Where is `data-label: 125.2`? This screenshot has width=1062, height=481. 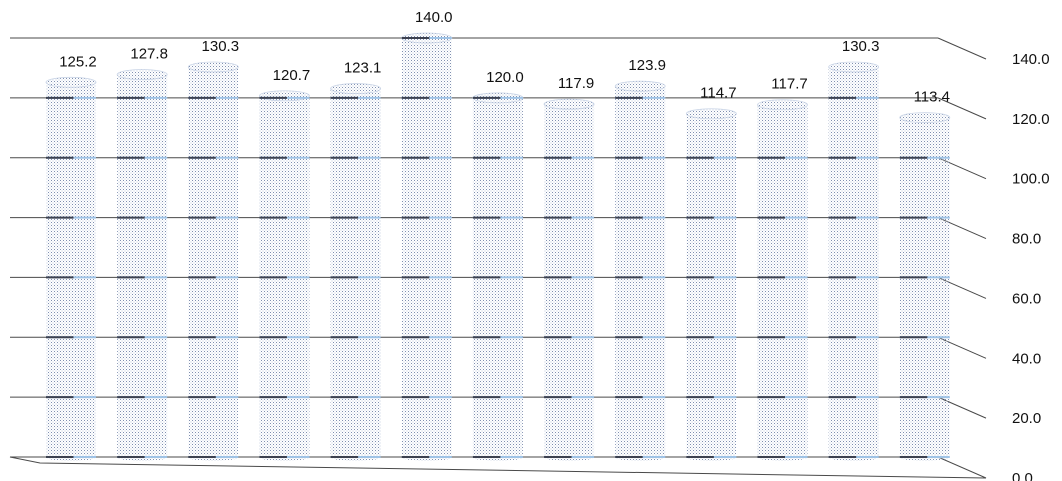 data-label: 125.2 is located at coordinates (78, 61).